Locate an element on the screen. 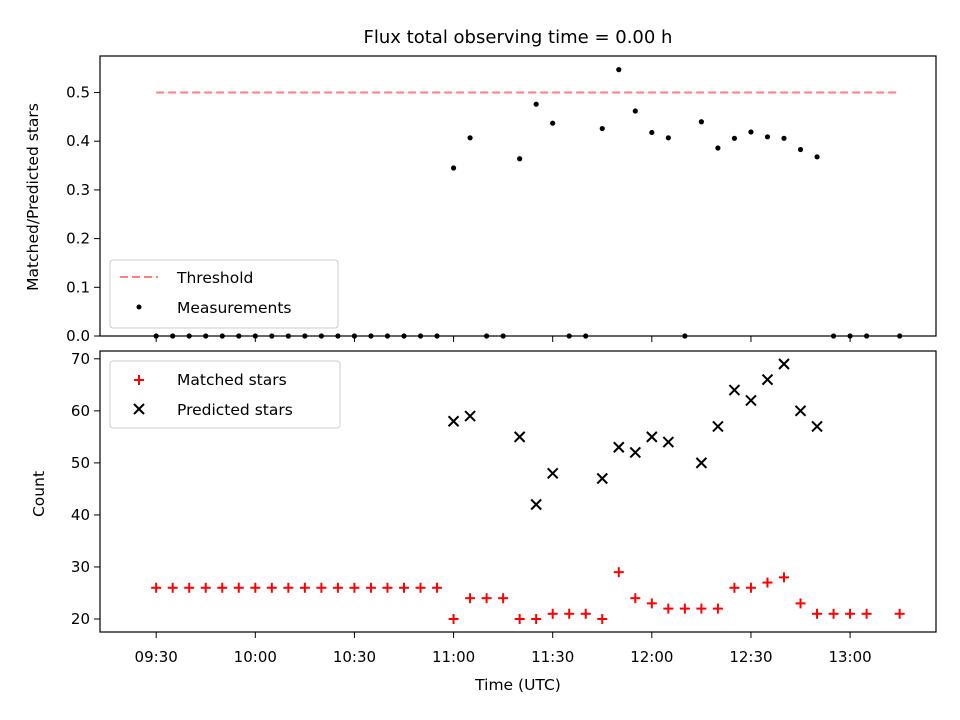 The width and height of the screenshot is (960, 720). chart-title: Flux total observing time = 0.00 h is located at coordinates (518, 37).